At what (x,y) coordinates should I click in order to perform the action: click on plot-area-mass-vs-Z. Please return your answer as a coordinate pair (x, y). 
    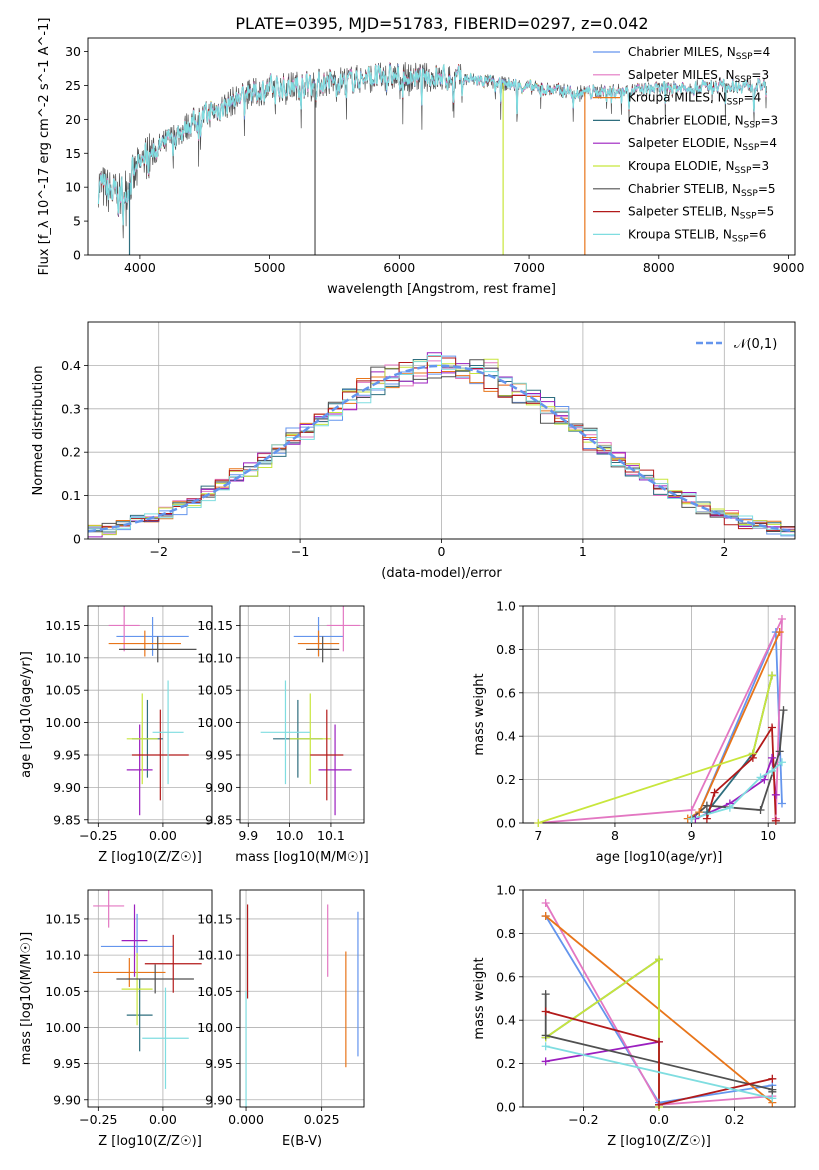
    Looking at the image, I should click on (147, 989).